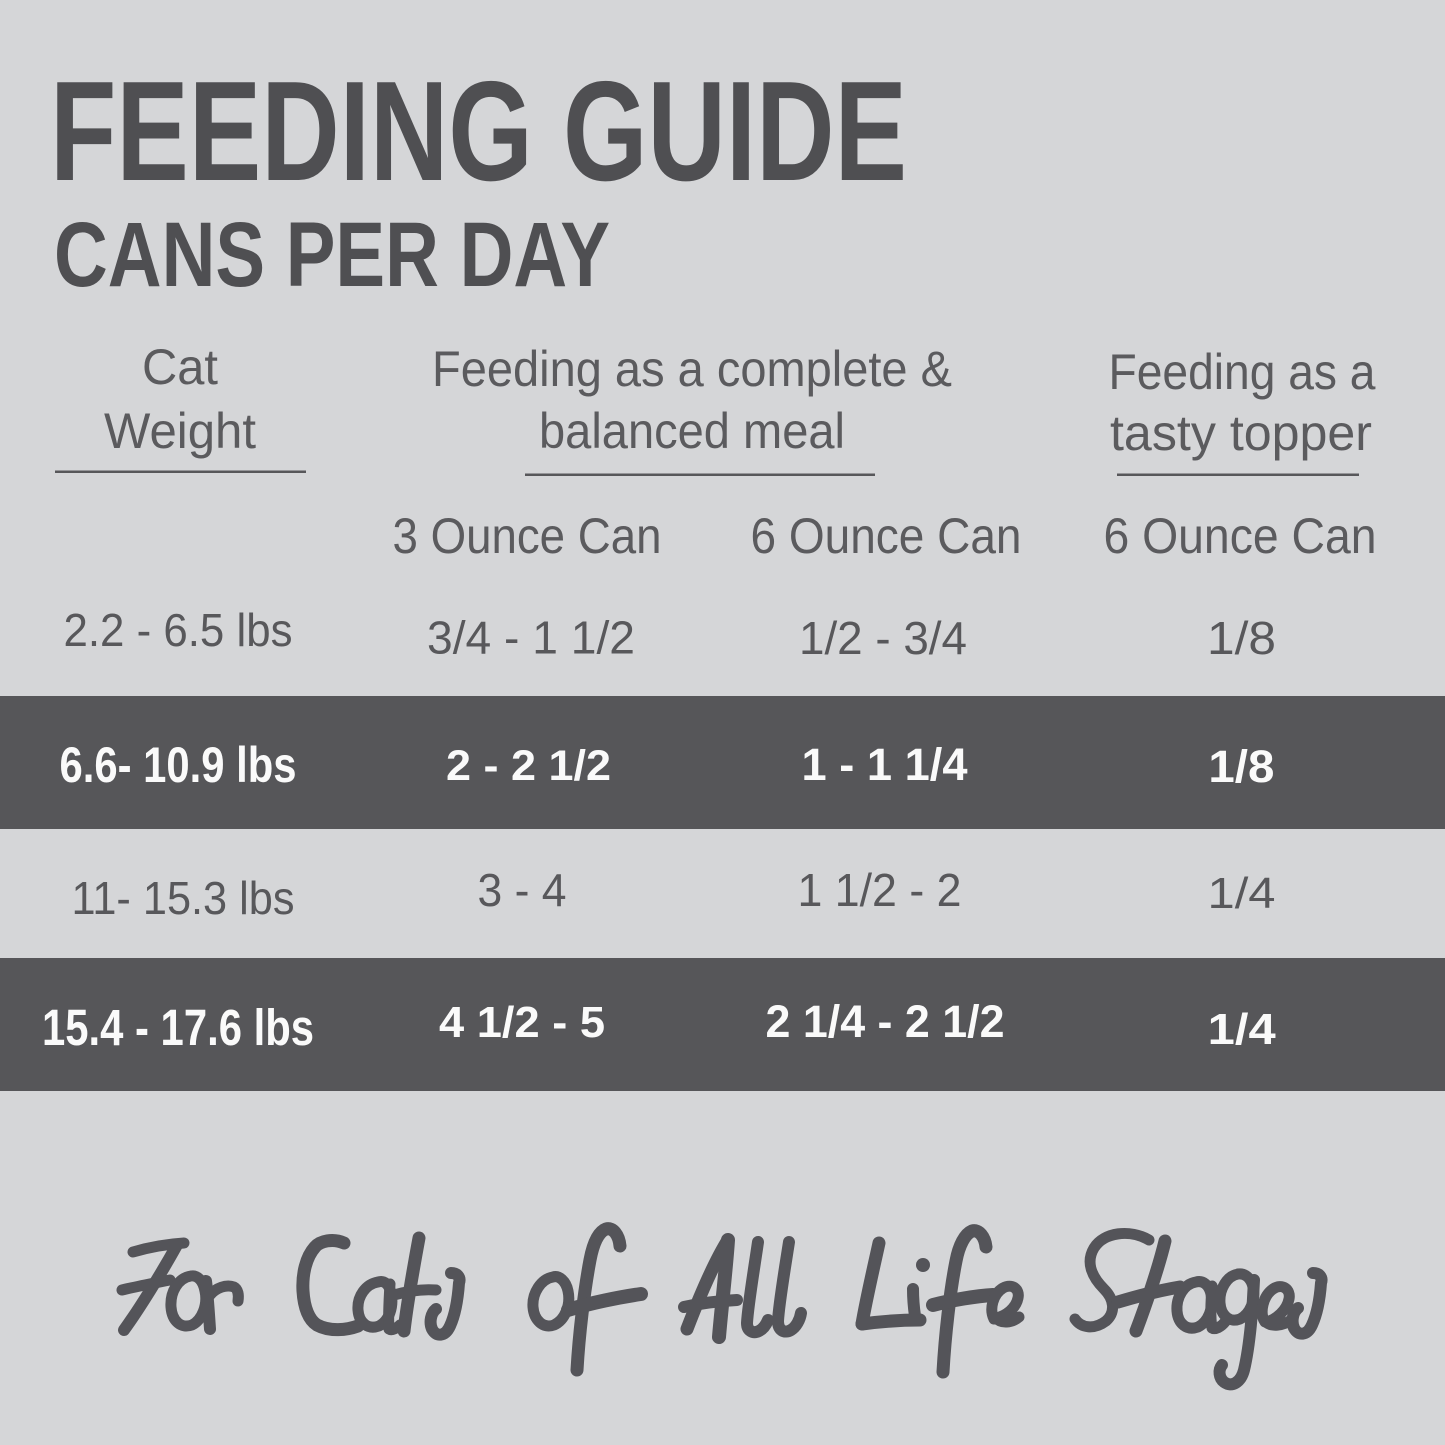  Describe the element at coordinates (531, 638) in the screenshot. I see `svg-text: 3/4 - 1 1/2` at that location.